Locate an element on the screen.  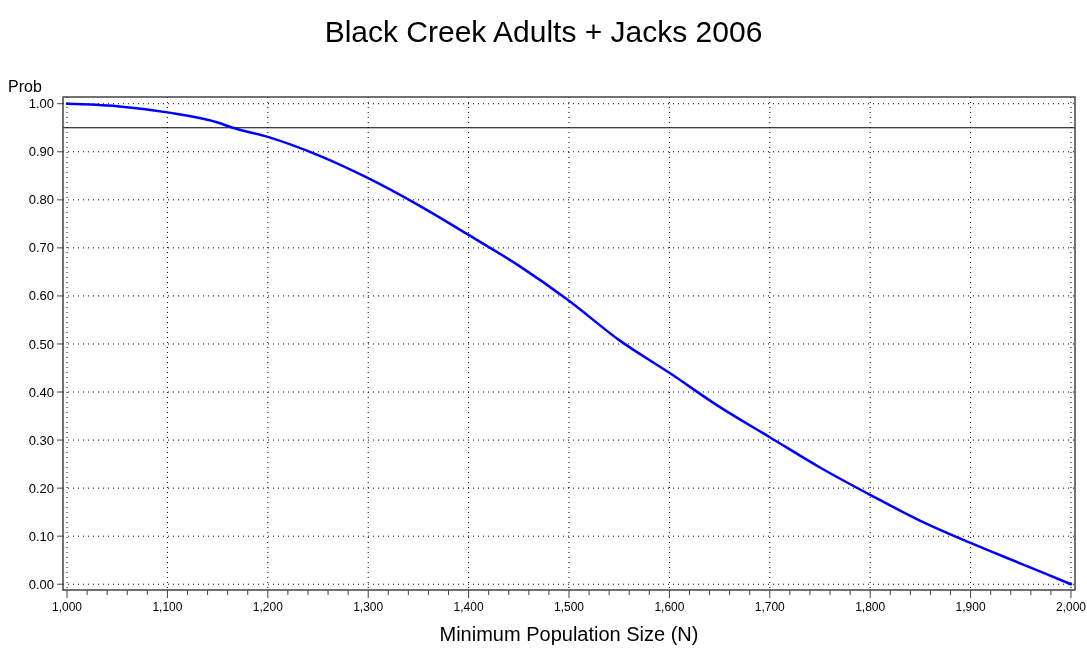
y-tick-label: 0.90 is located at coordinates (41, 152).